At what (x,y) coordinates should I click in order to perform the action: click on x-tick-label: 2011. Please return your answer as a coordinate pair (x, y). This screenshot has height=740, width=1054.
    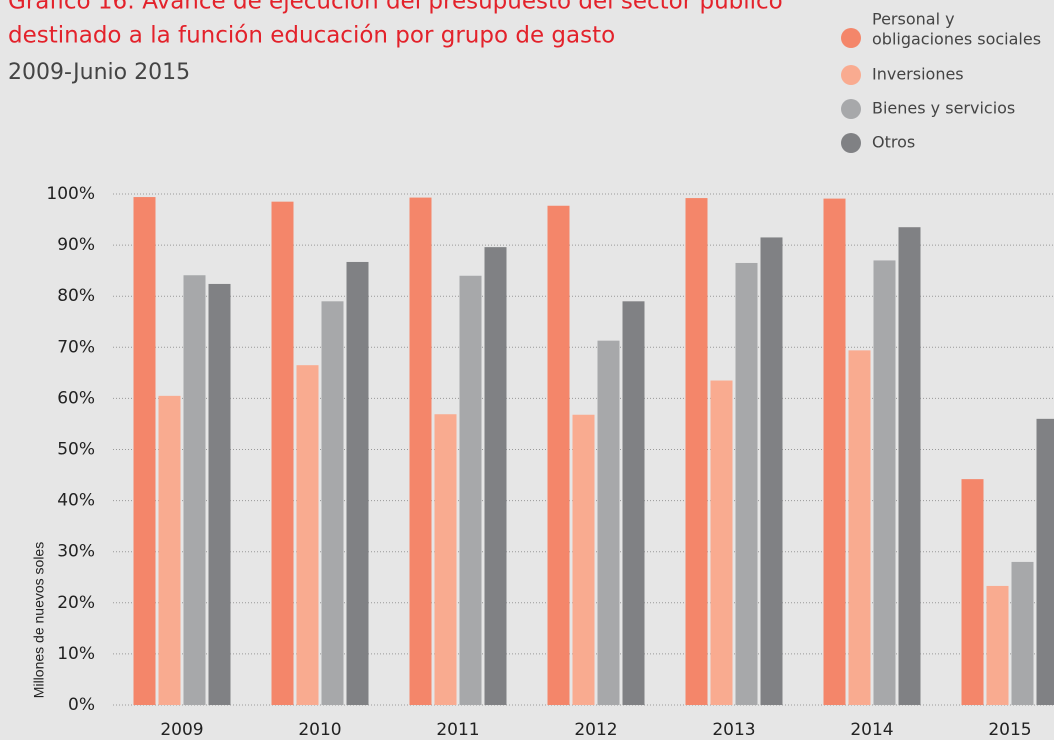
    Looking at the image, I should click on (457, 730).